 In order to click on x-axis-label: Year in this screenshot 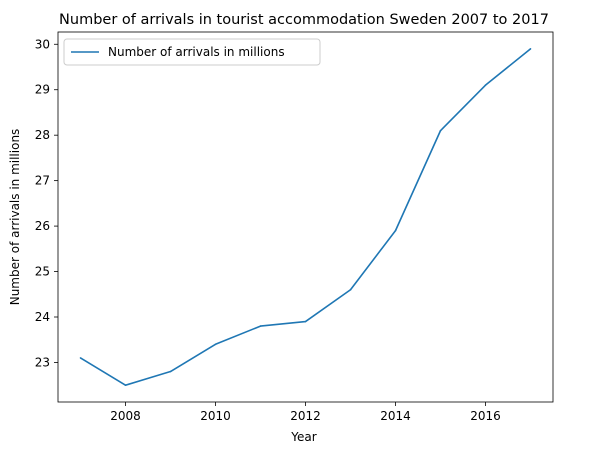, I will do `click(303, 437)`.